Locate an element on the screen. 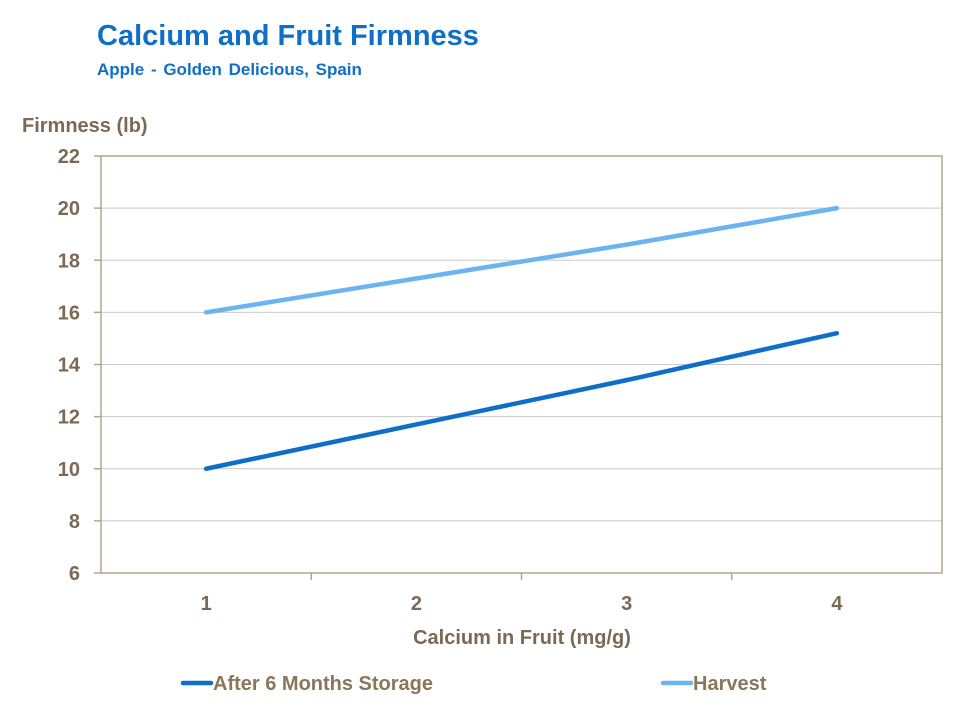 The width and height of the screenshot is (960, 720). y-tick-label: 18 is located at coordinates (69, 261).